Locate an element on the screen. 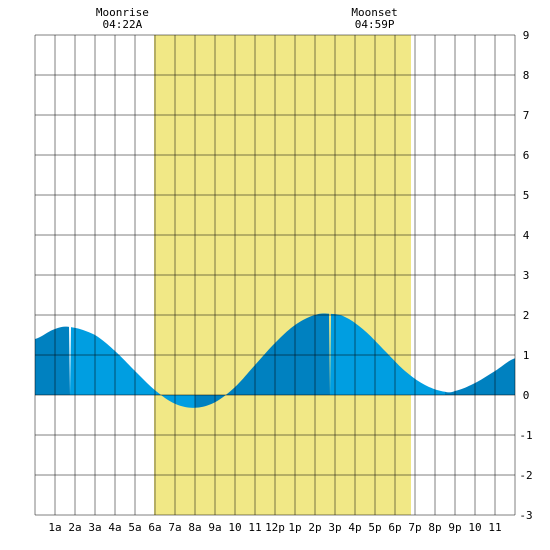 The height and width of the screenshot is (550, 550). y-tick-label: -1 is located at coordinates (525, 435).